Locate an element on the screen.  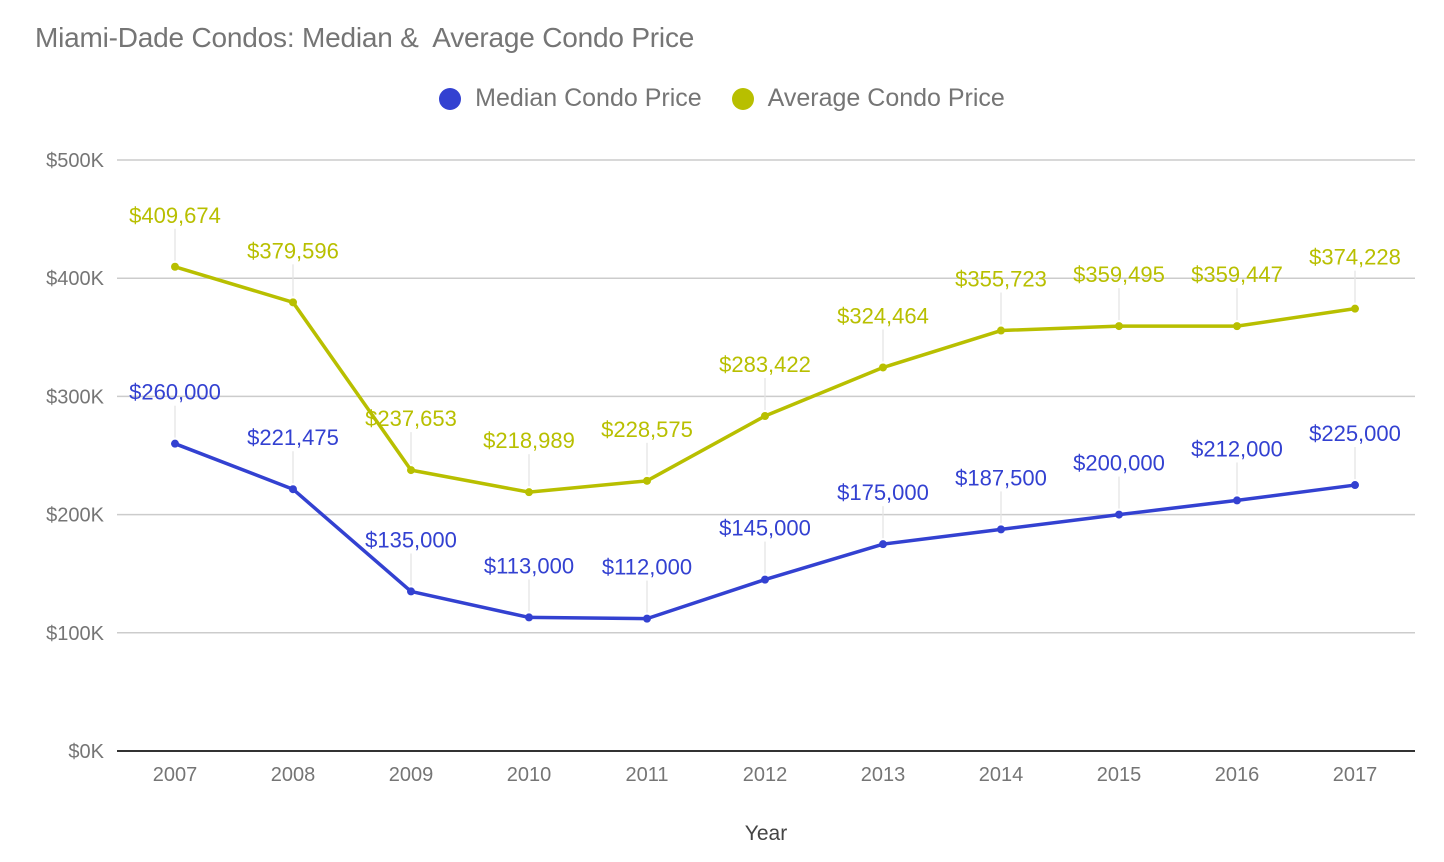
data-label: $113,000 is located at coordinates (529, 565).